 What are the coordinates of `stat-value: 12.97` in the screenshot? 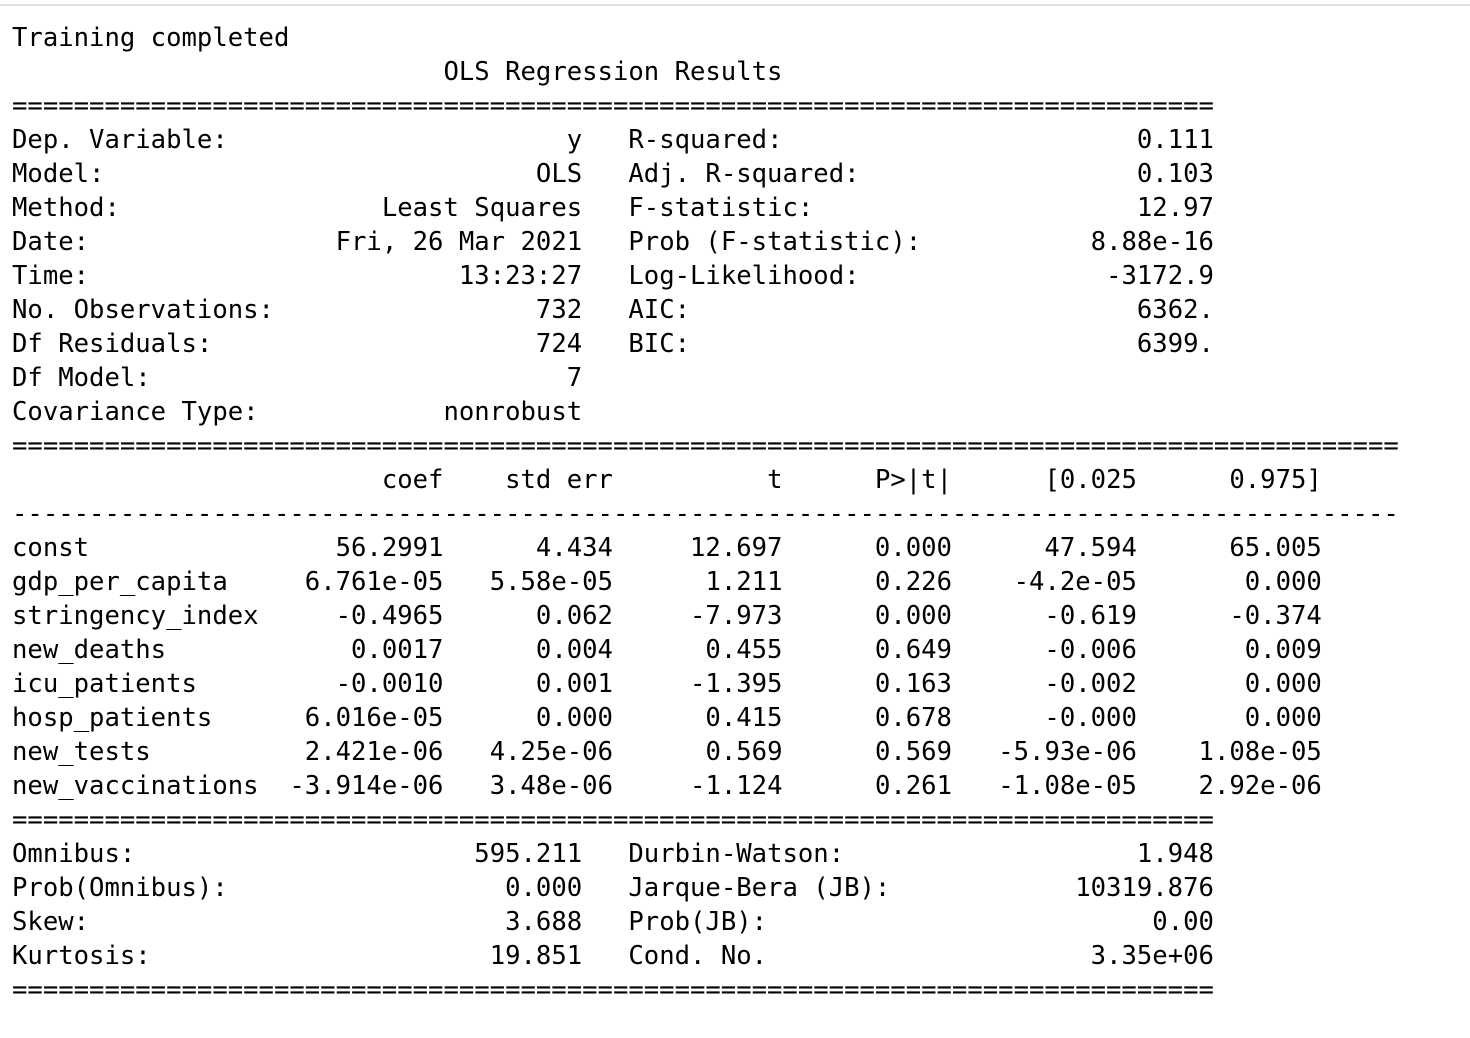 It's located at (1175, 208).